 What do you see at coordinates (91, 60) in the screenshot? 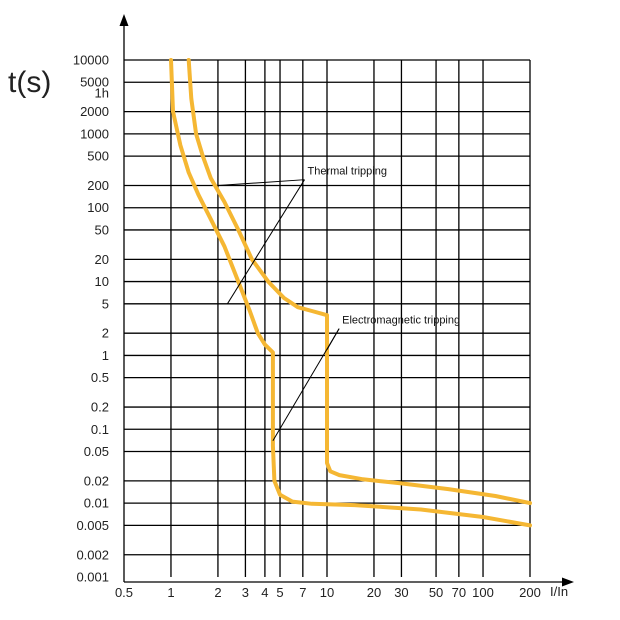
I see `y-tick-label: 10000` at bounding box center [91, 60].